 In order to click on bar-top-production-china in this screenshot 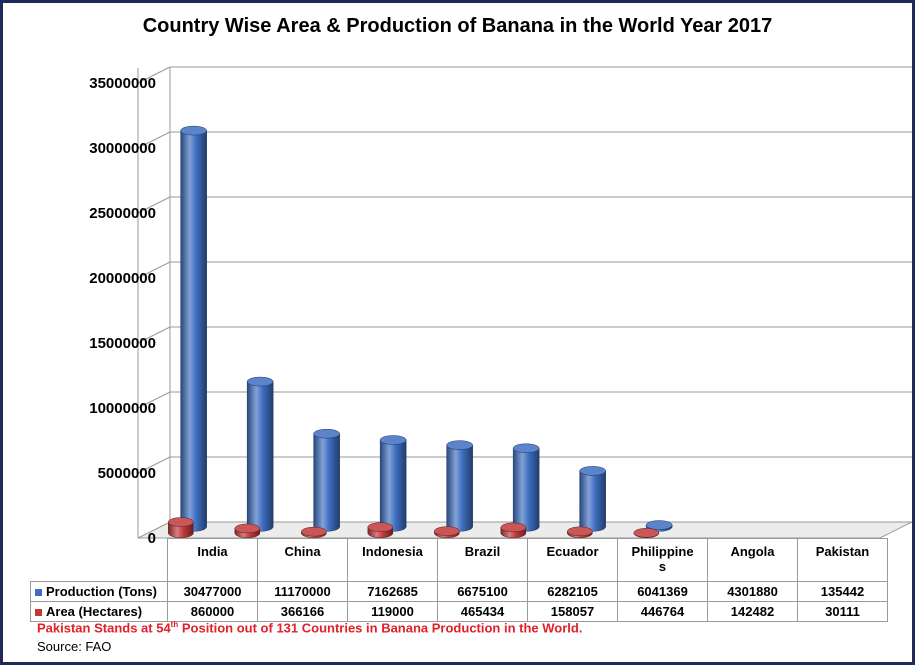, I will do `click(260, 381)`.